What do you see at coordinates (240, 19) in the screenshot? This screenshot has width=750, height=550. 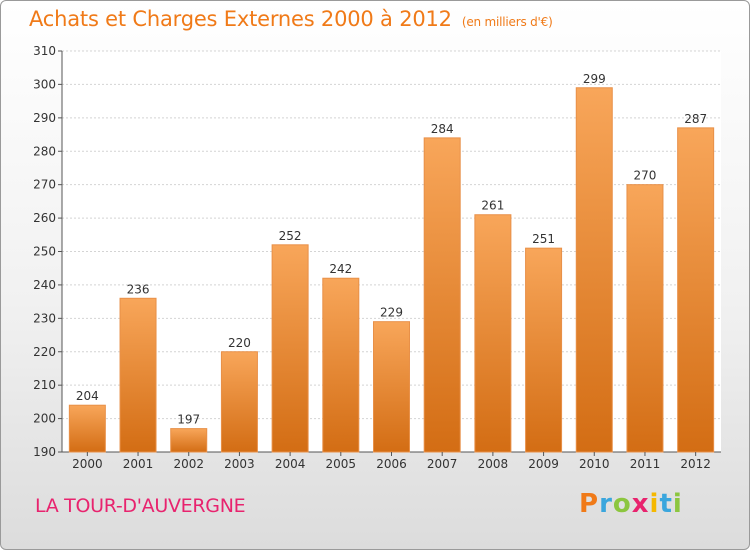 I see `title-text: Achats et Charges Externes 2000 à 2012` at bounding box center [240, 19].